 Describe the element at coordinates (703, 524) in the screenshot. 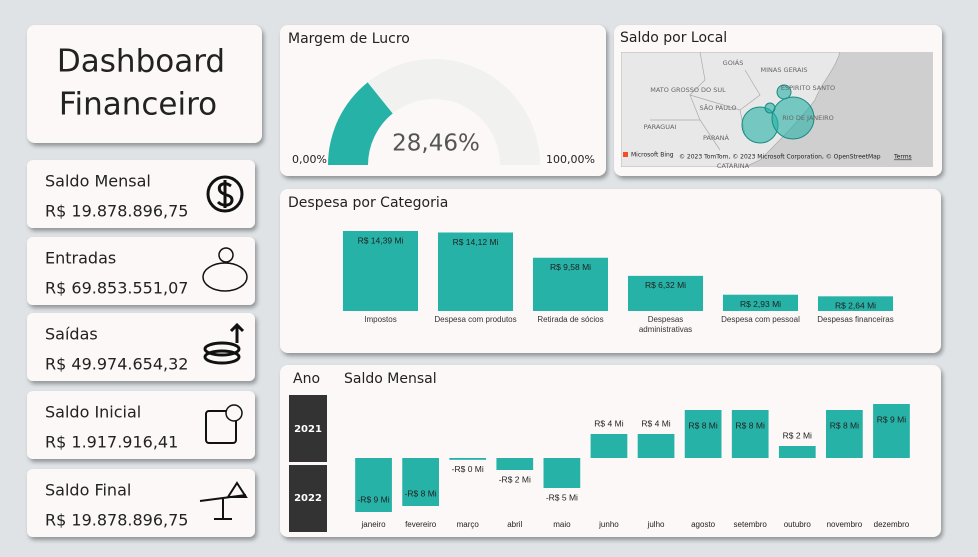

I see `x-tick-label: agosto` at that location.